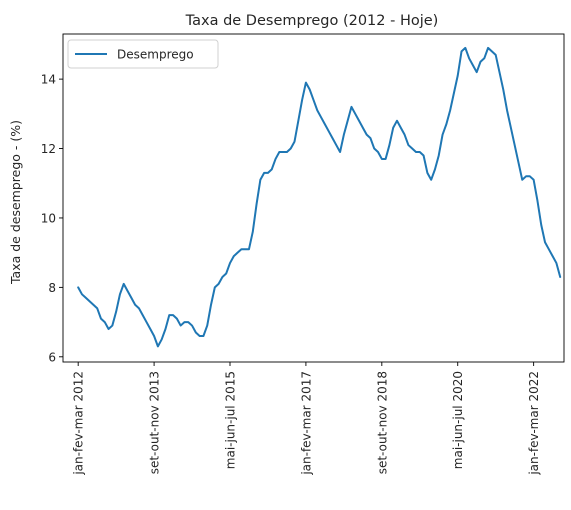  What do you see at coordinates (155, 55) in the screenshot?
I see `legend-label-desemprego: Desemprego` at bounding box center [155, 55].